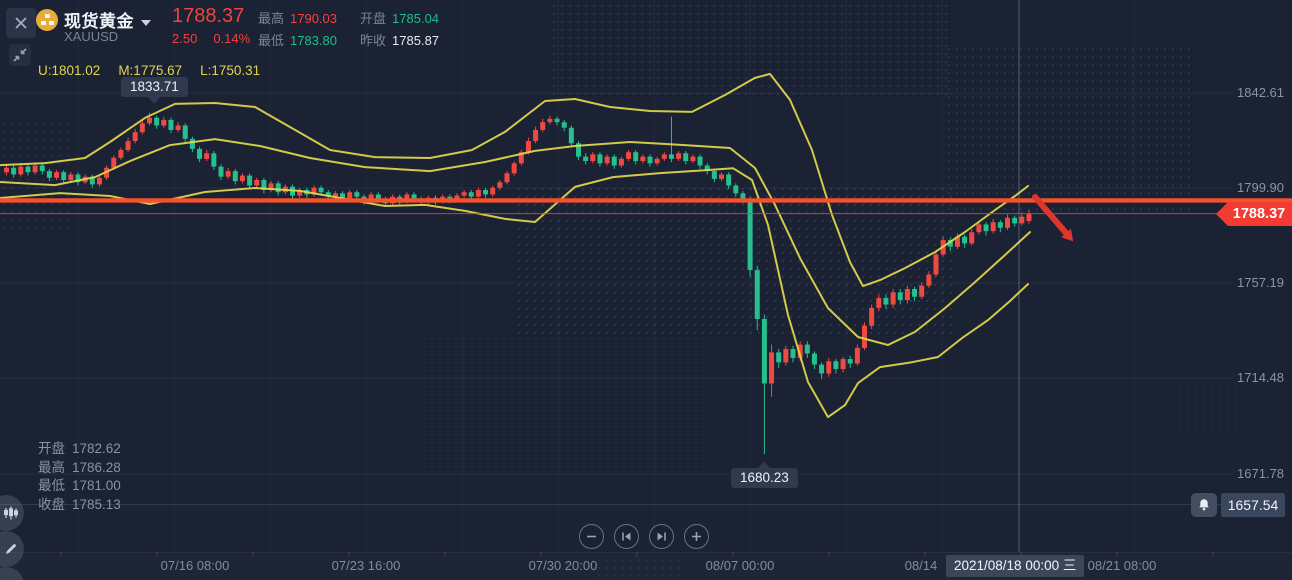  What do you see at coordinates (366, 565) in the screenshot?
I see `time-axis-label: 07/23 16:00` at bounding box center [366, 565].